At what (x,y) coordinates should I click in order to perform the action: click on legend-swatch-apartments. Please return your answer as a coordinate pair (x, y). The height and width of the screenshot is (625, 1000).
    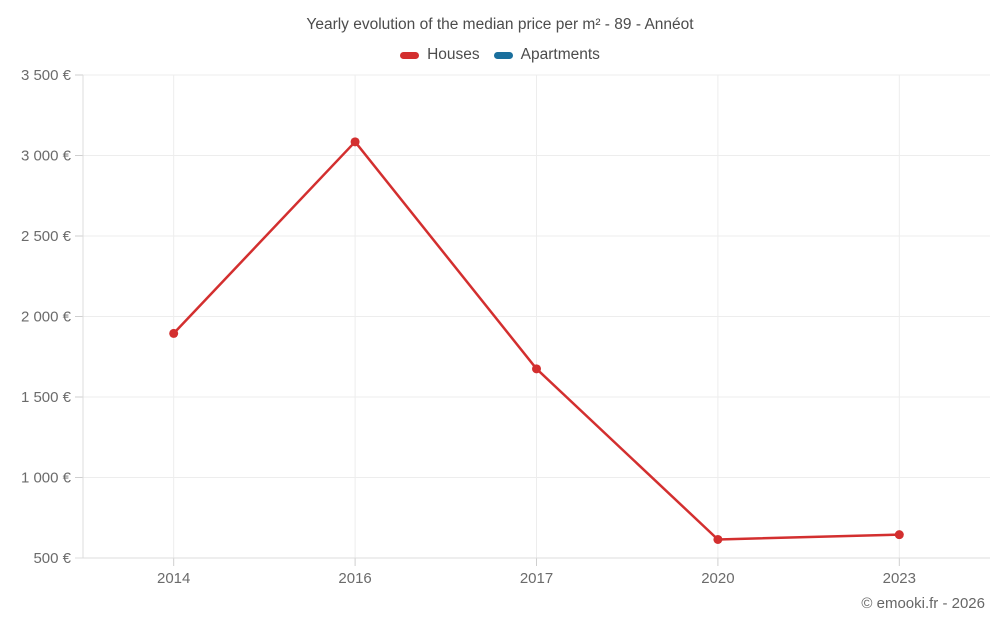
    Looking at the image, I should click on (503, 55).